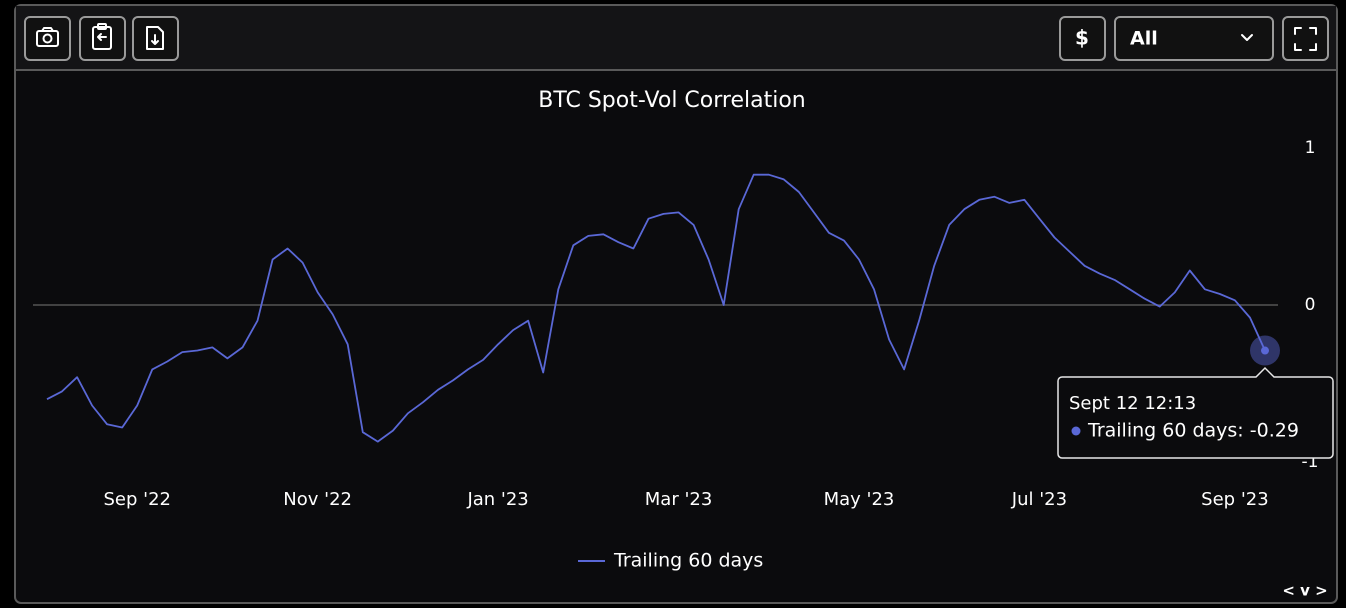  Describe the element at coordinates (1039, 499) in the screenshot. I see `x-tick-label: Jul '23` at that location.